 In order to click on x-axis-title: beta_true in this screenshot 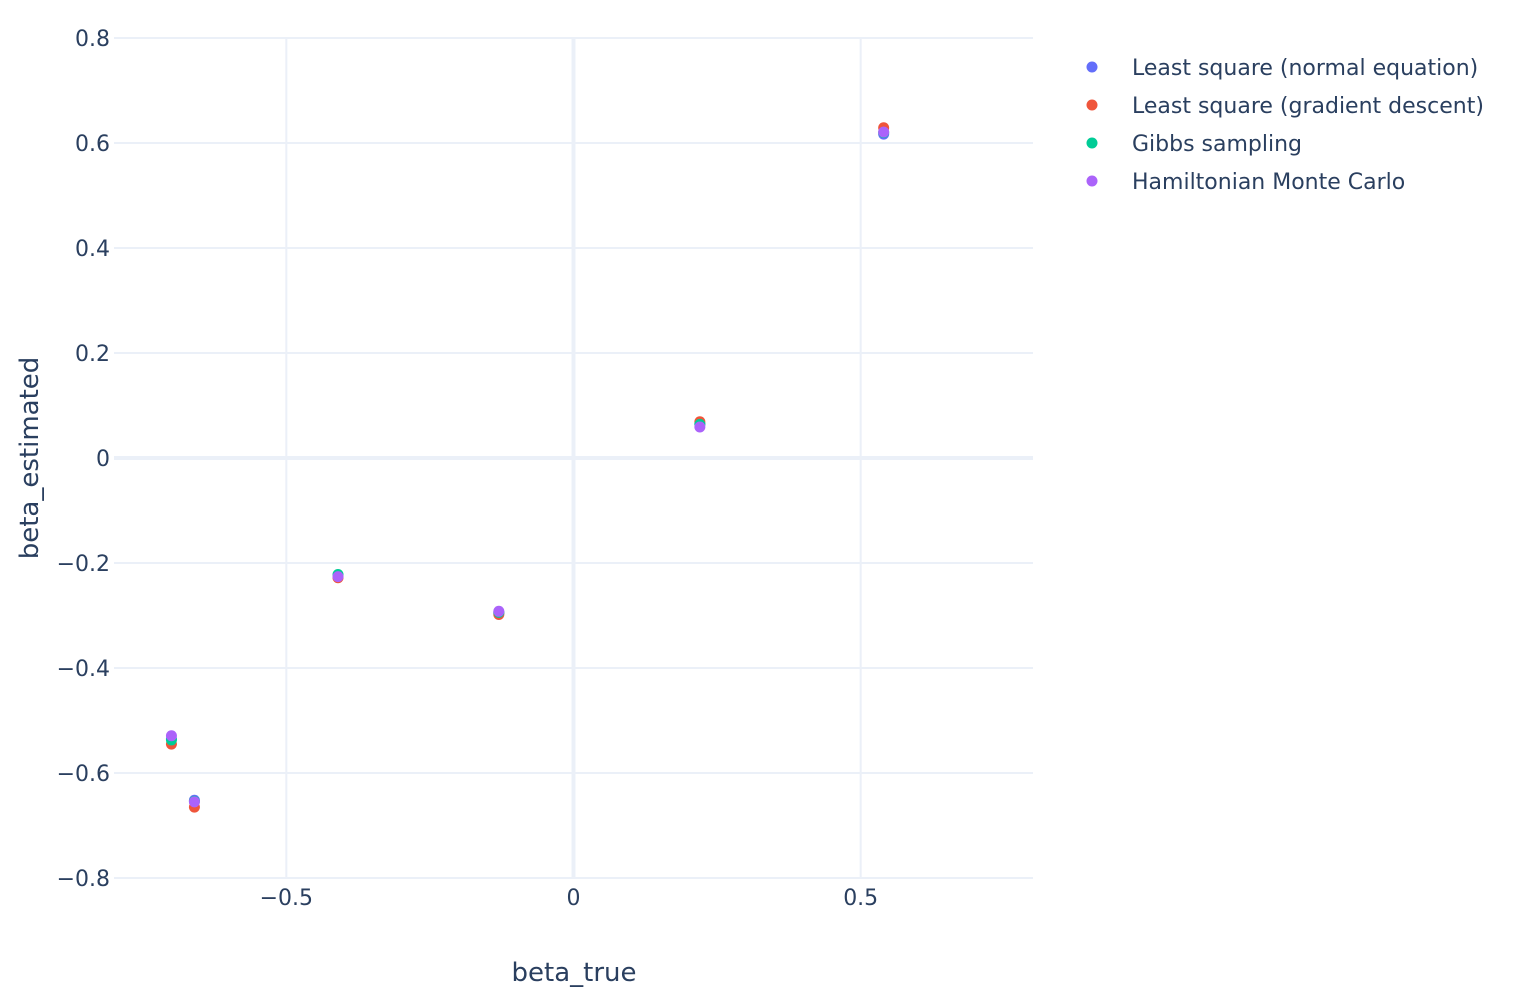, I will do `click(574, 973)`.